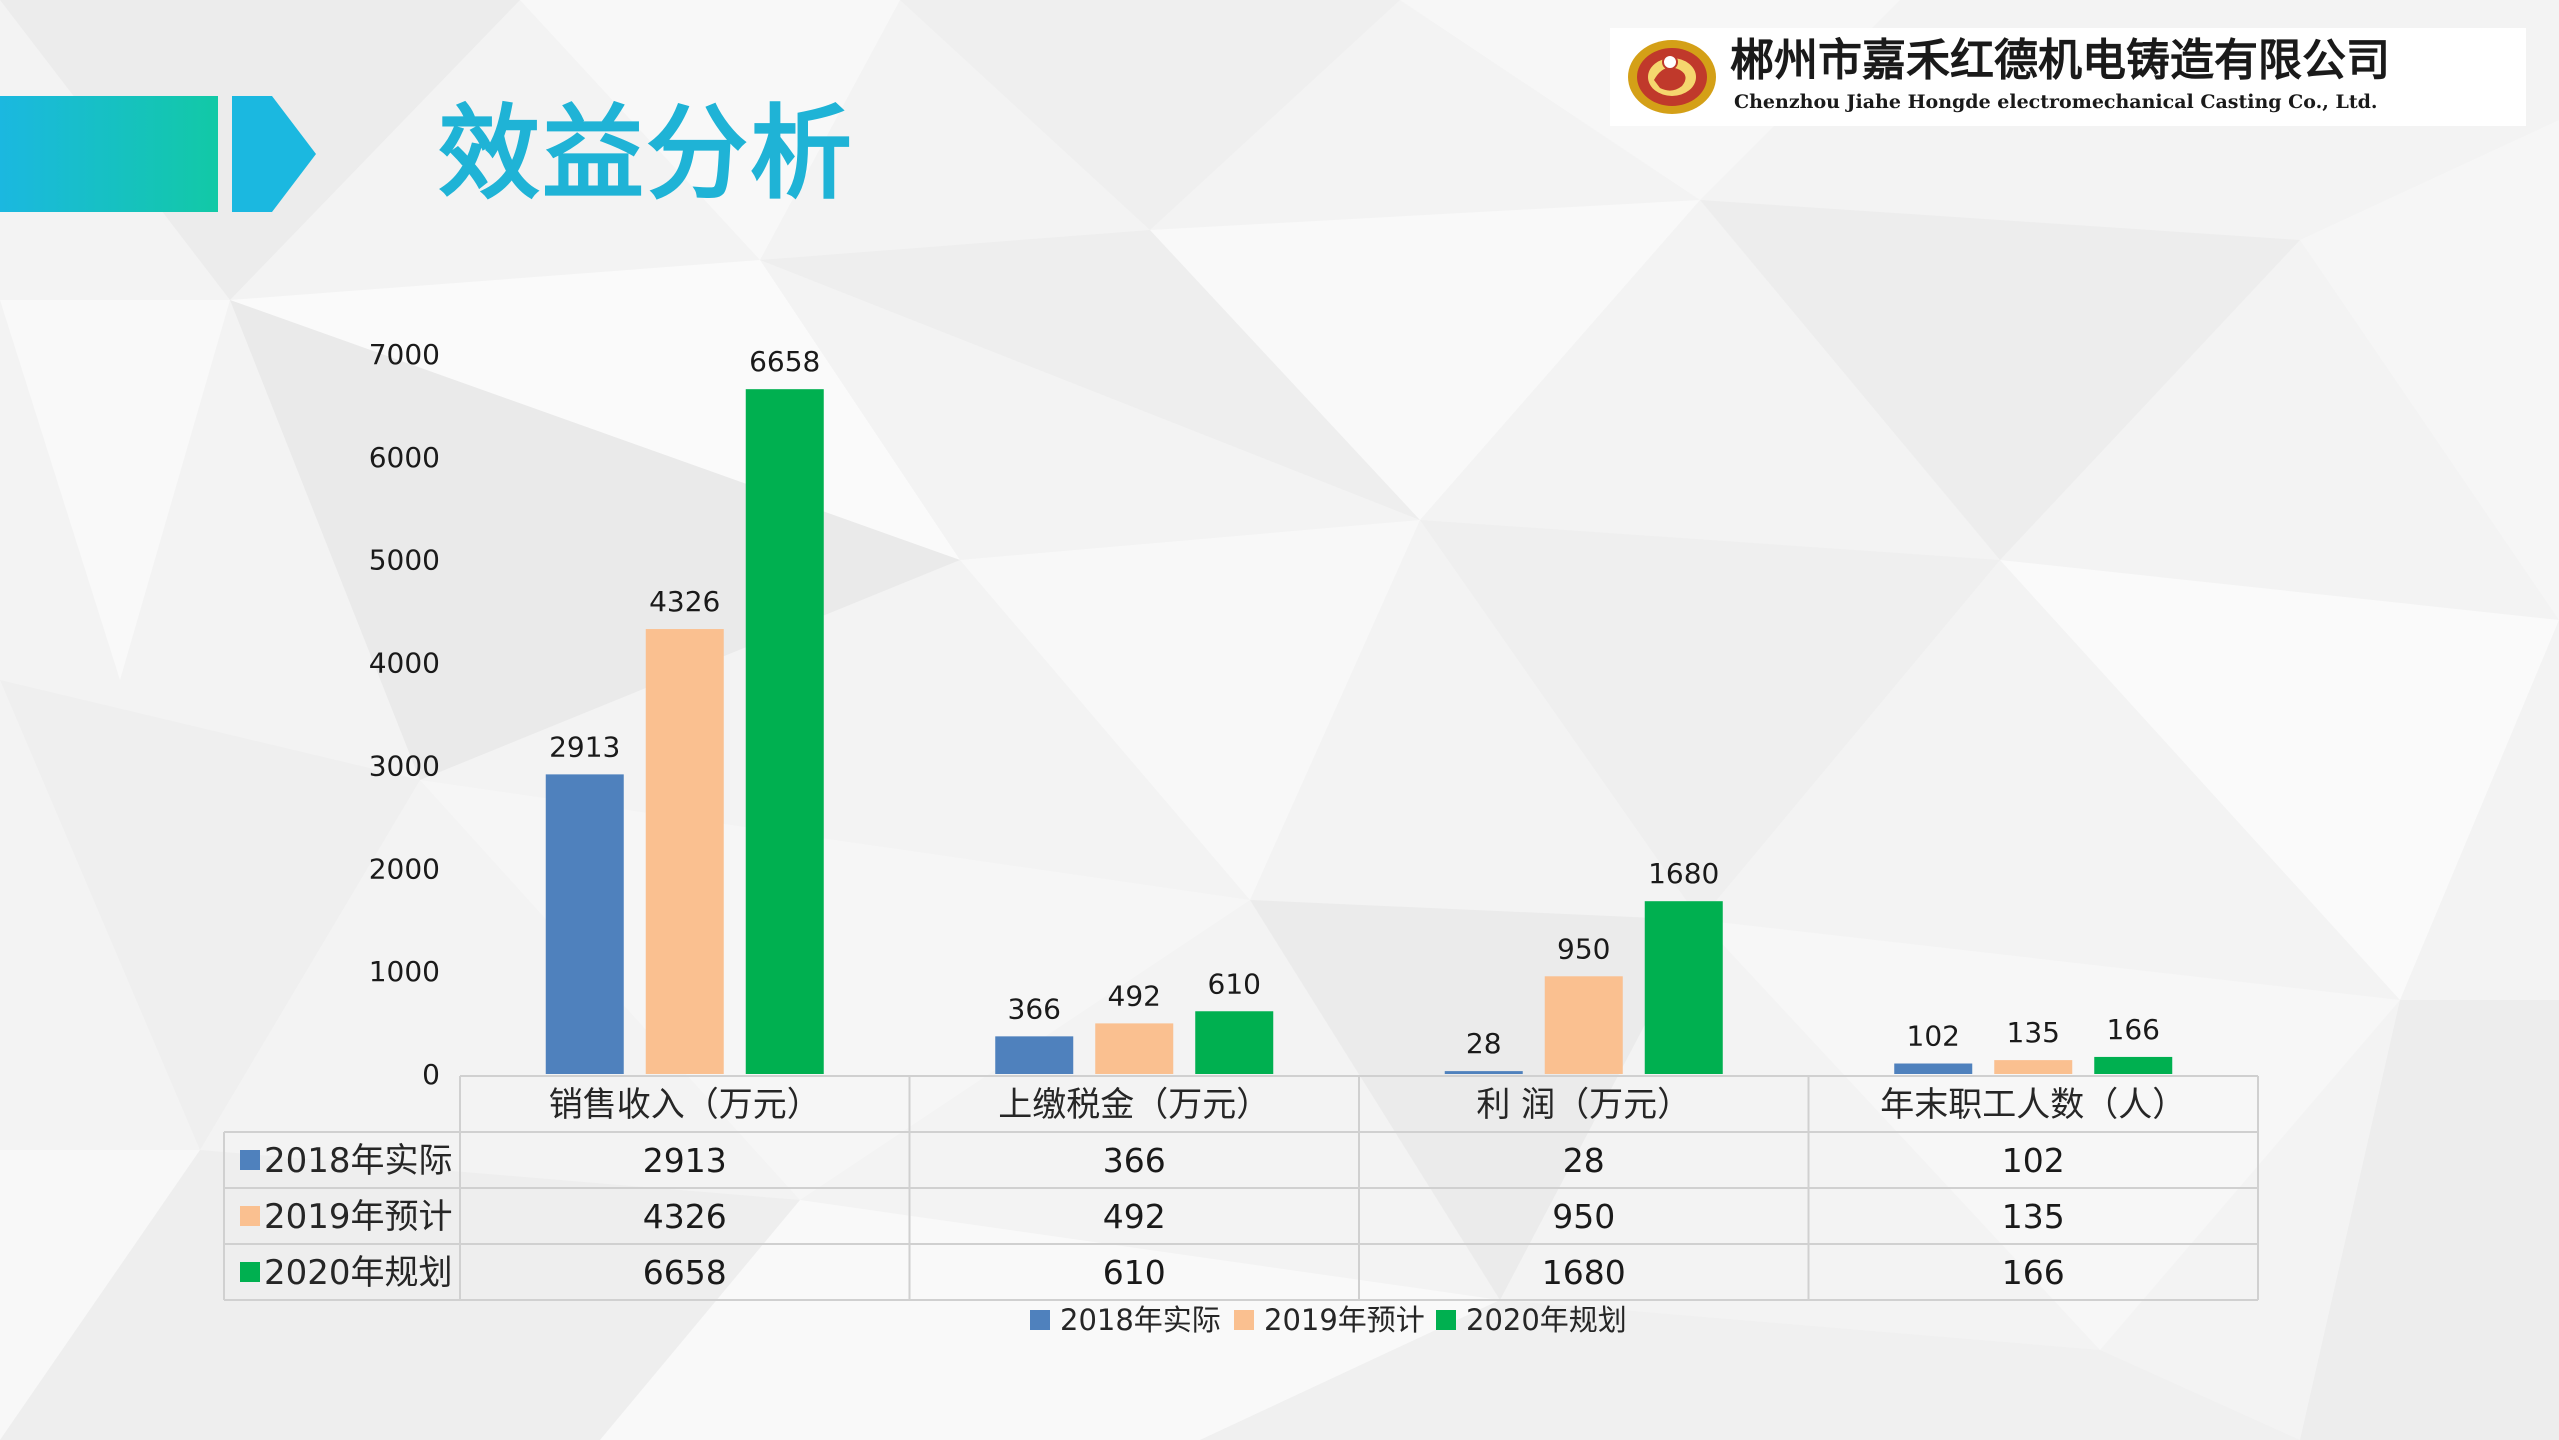 Image resolution: width=2559 pixels, height=1440 pixels. What do you see at coordinates (2133, 1029) in the screenshot?
I see `bar-value-label: 166` at bounding box center [2133, 1029].